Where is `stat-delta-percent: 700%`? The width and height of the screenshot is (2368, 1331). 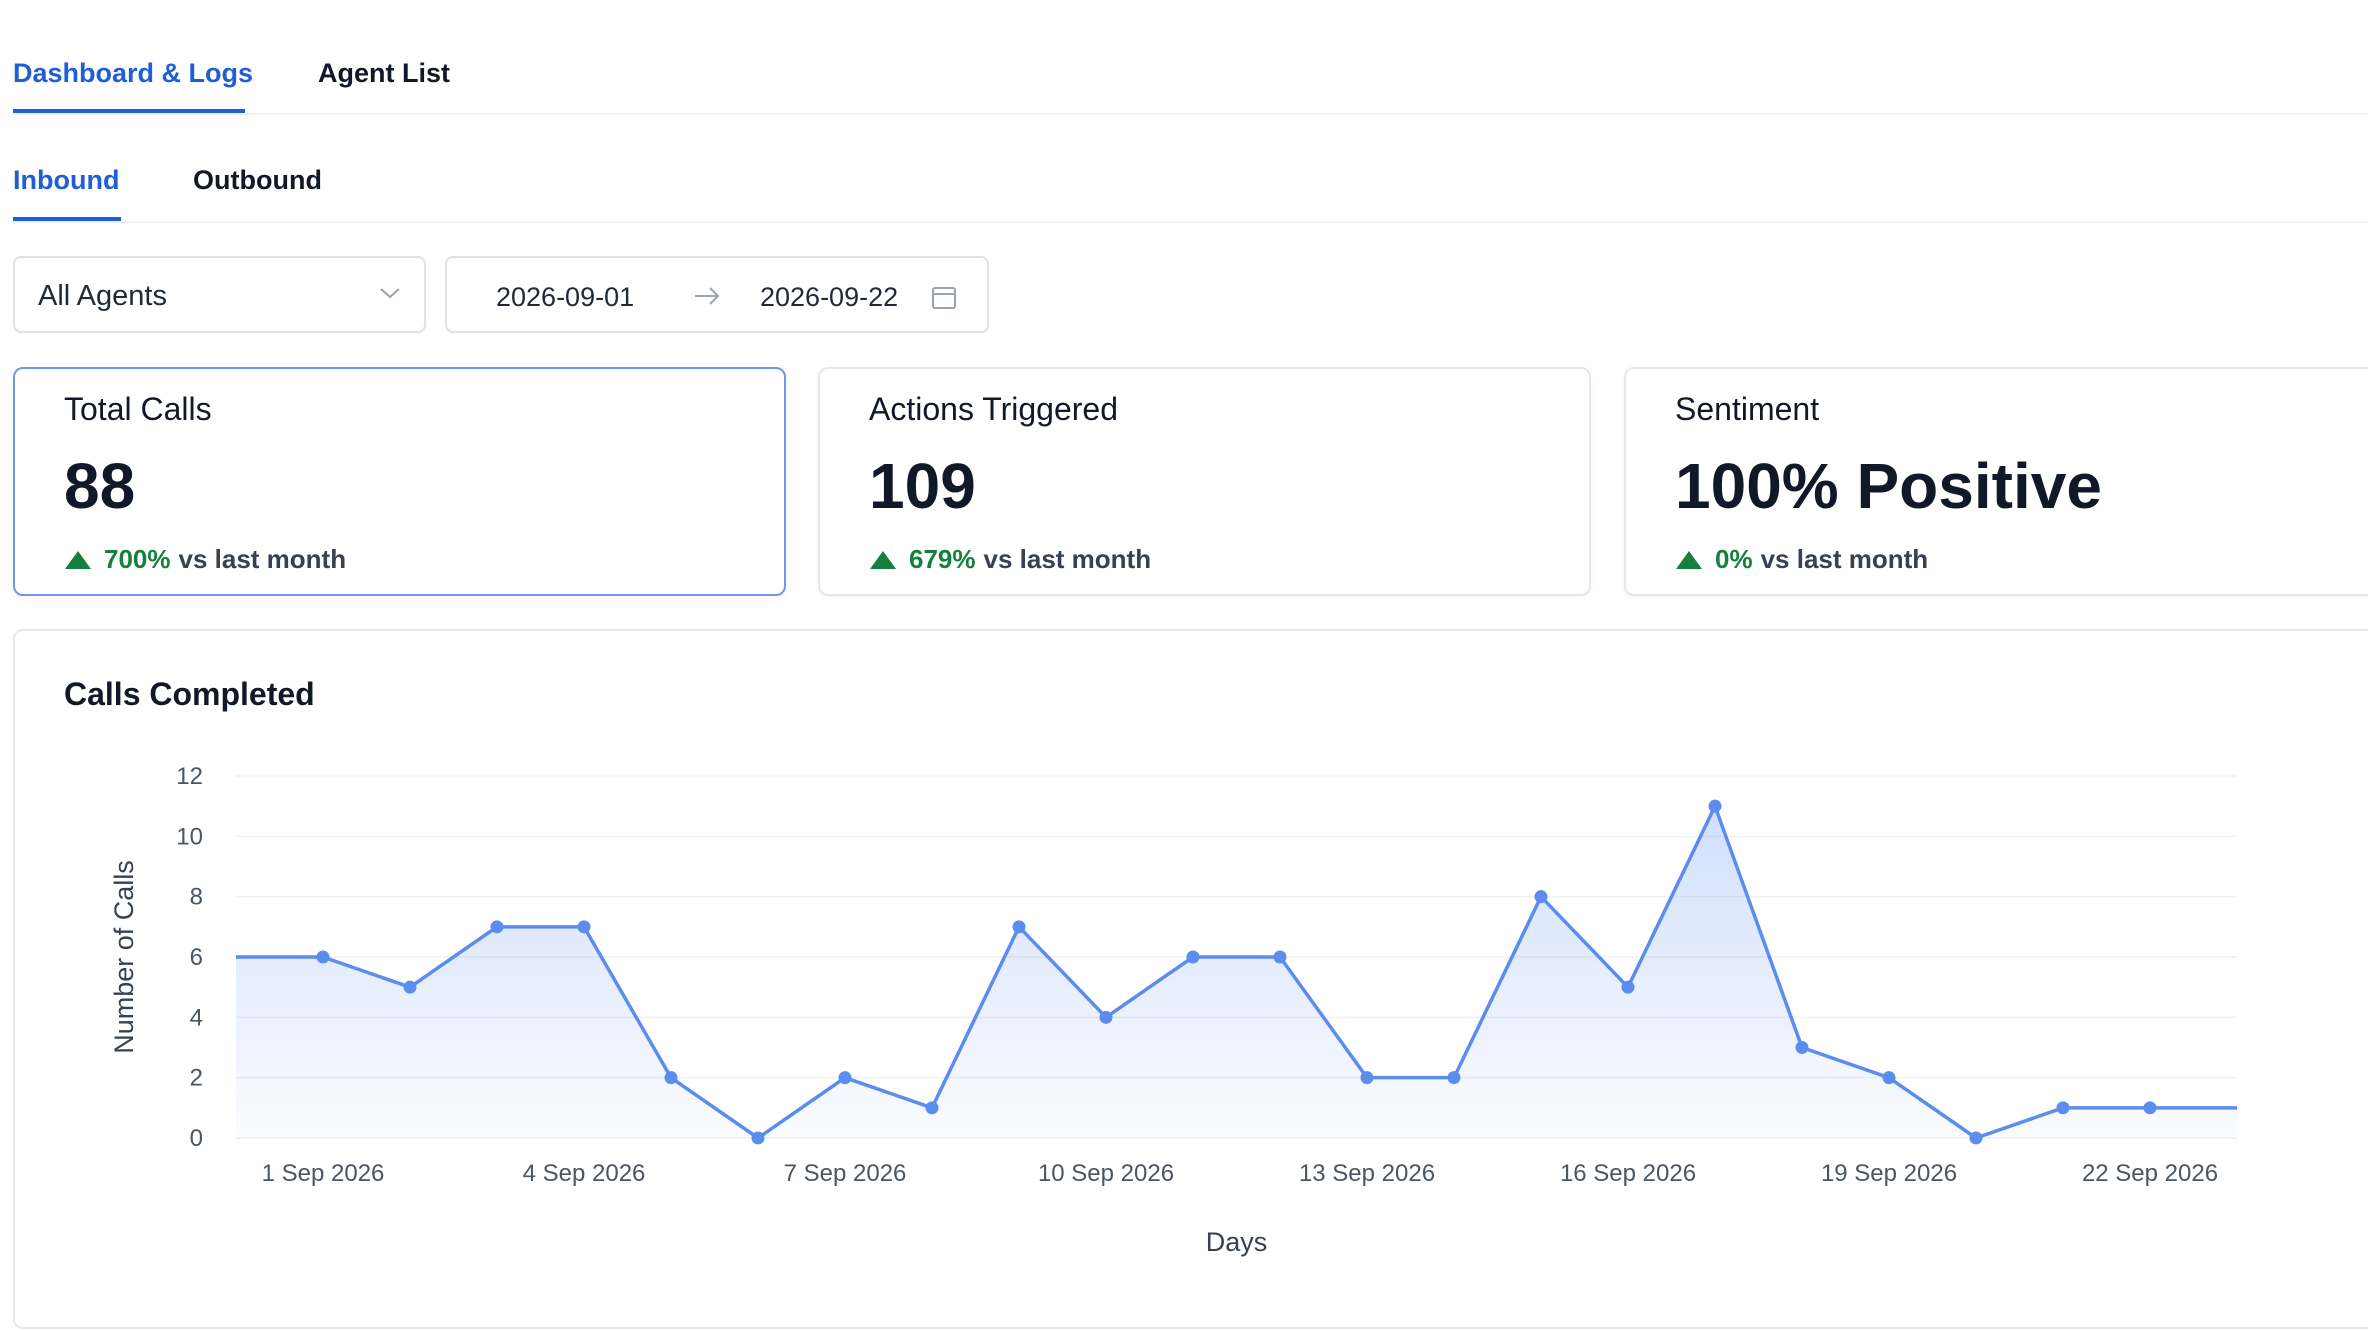 stat-delta-percent: 700% is located at coordinates (137, 559).